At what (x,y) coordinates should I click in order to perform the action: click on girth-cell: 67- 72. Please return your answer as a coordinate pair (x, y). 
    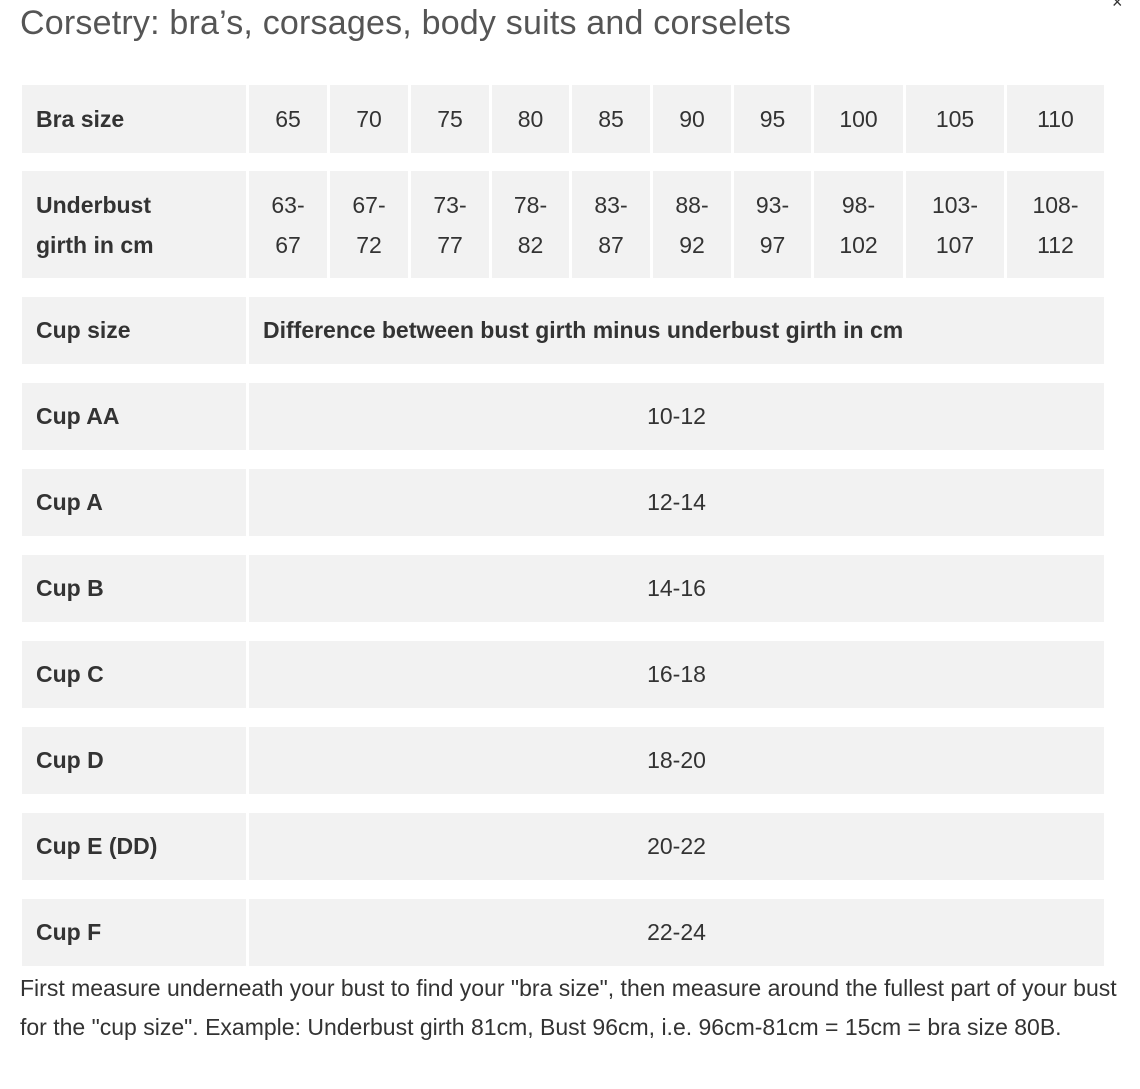
    Looking at the image, I should click on (369, 224).